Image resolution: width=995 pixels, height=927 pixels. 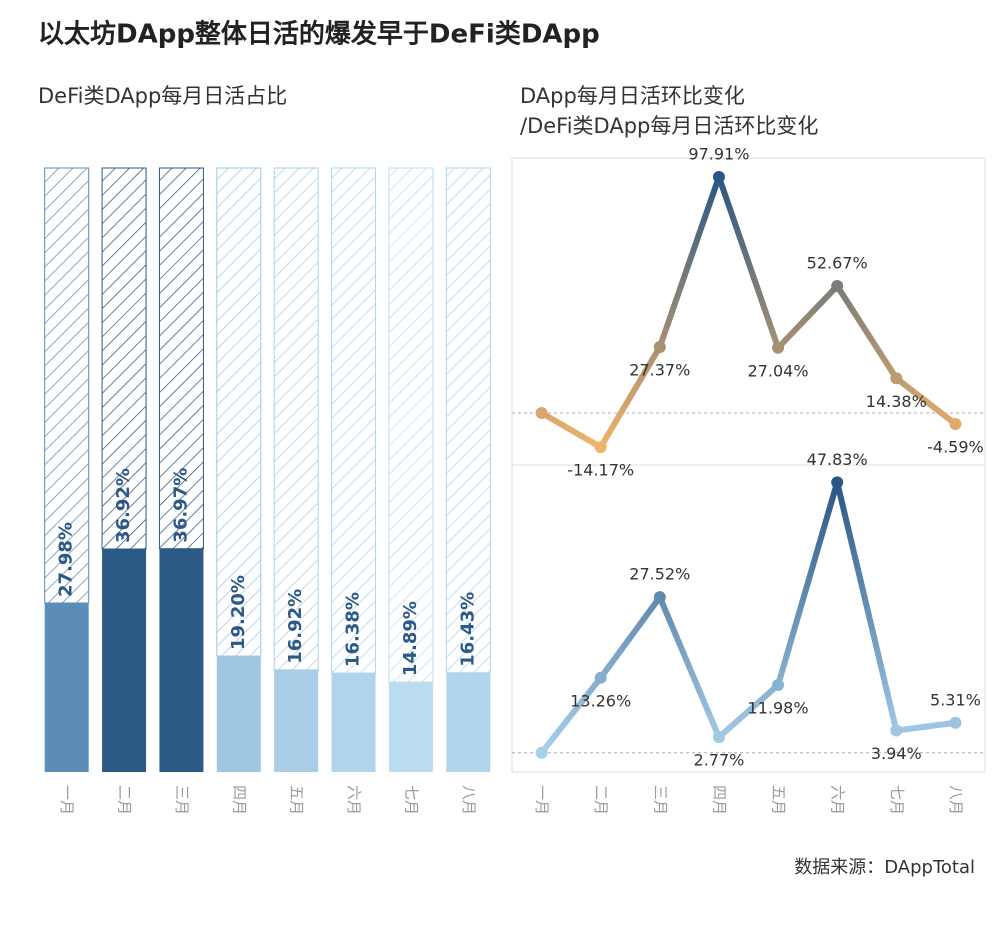 I want to click on point-value-label: -14.17%, so click(x=600, y=470).